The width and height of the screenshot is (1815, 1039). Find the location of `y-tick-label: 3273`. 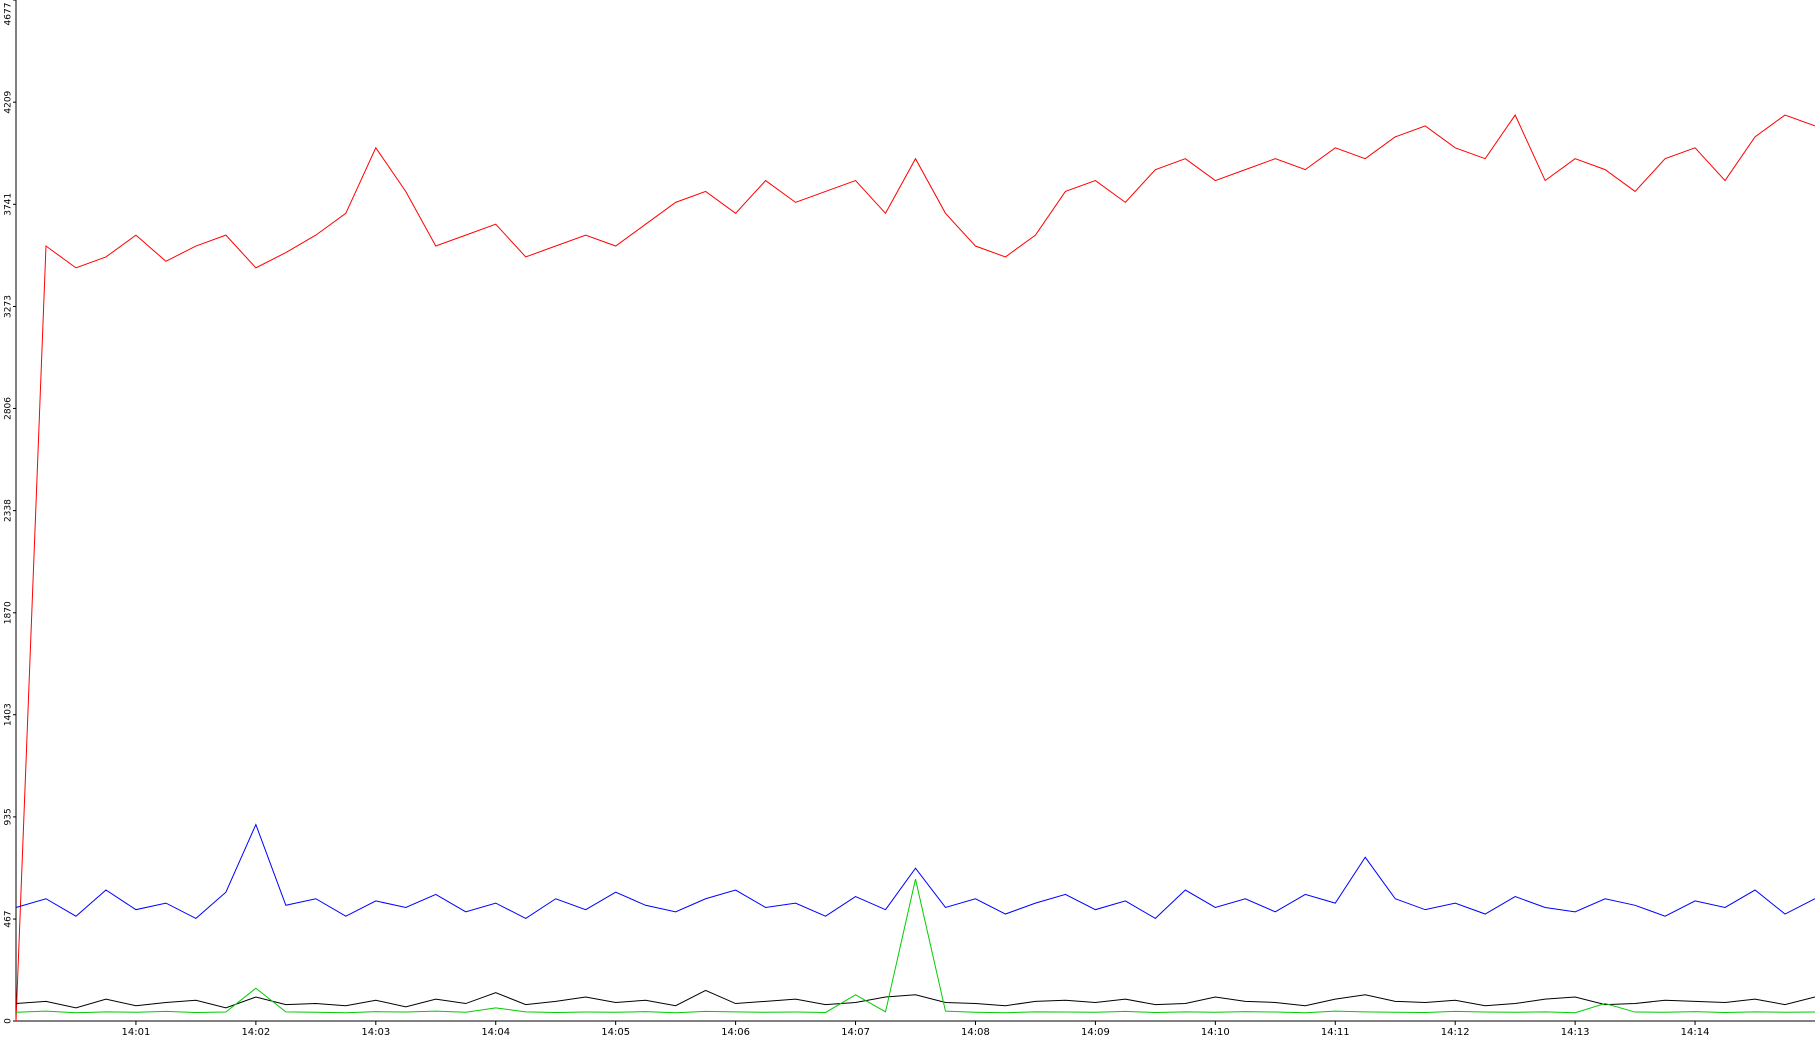

y-tick-label: 3273 is located at coordinates (9, 306).